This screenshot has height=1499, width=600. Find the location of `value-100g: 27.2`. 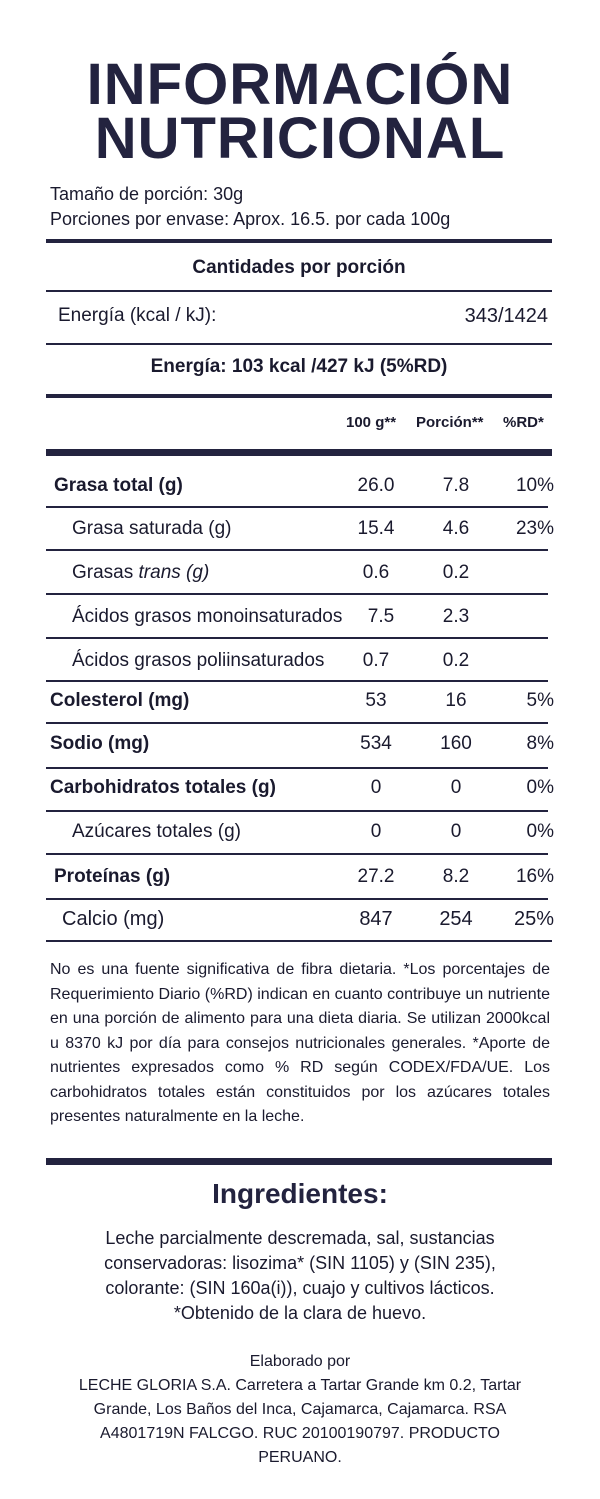

value-100g: 27.2 is located at coordinates (376, 876).